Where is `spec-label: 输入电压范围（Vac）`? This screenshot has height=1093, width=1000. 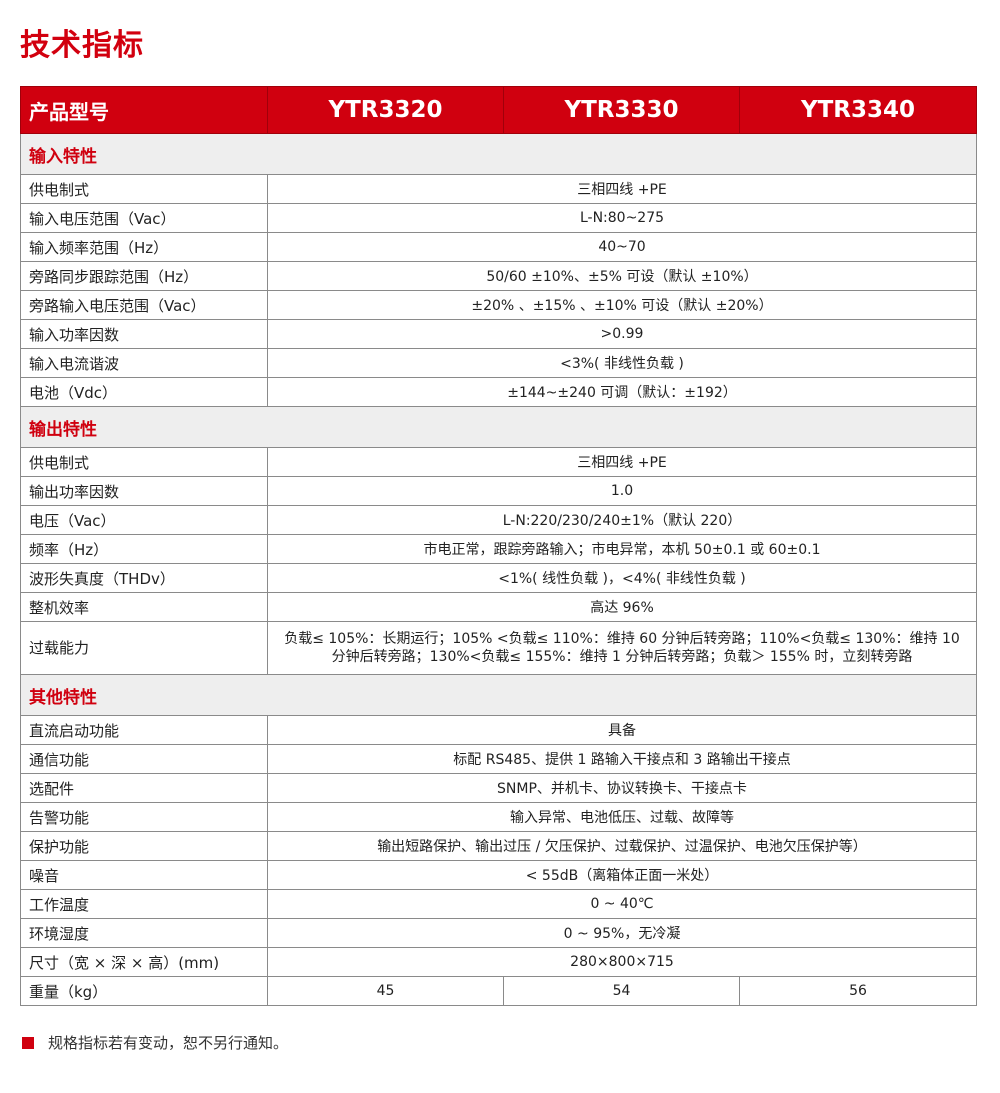
spec-label: 输入电压范围（Vac） is located at coordinates (144, 218).